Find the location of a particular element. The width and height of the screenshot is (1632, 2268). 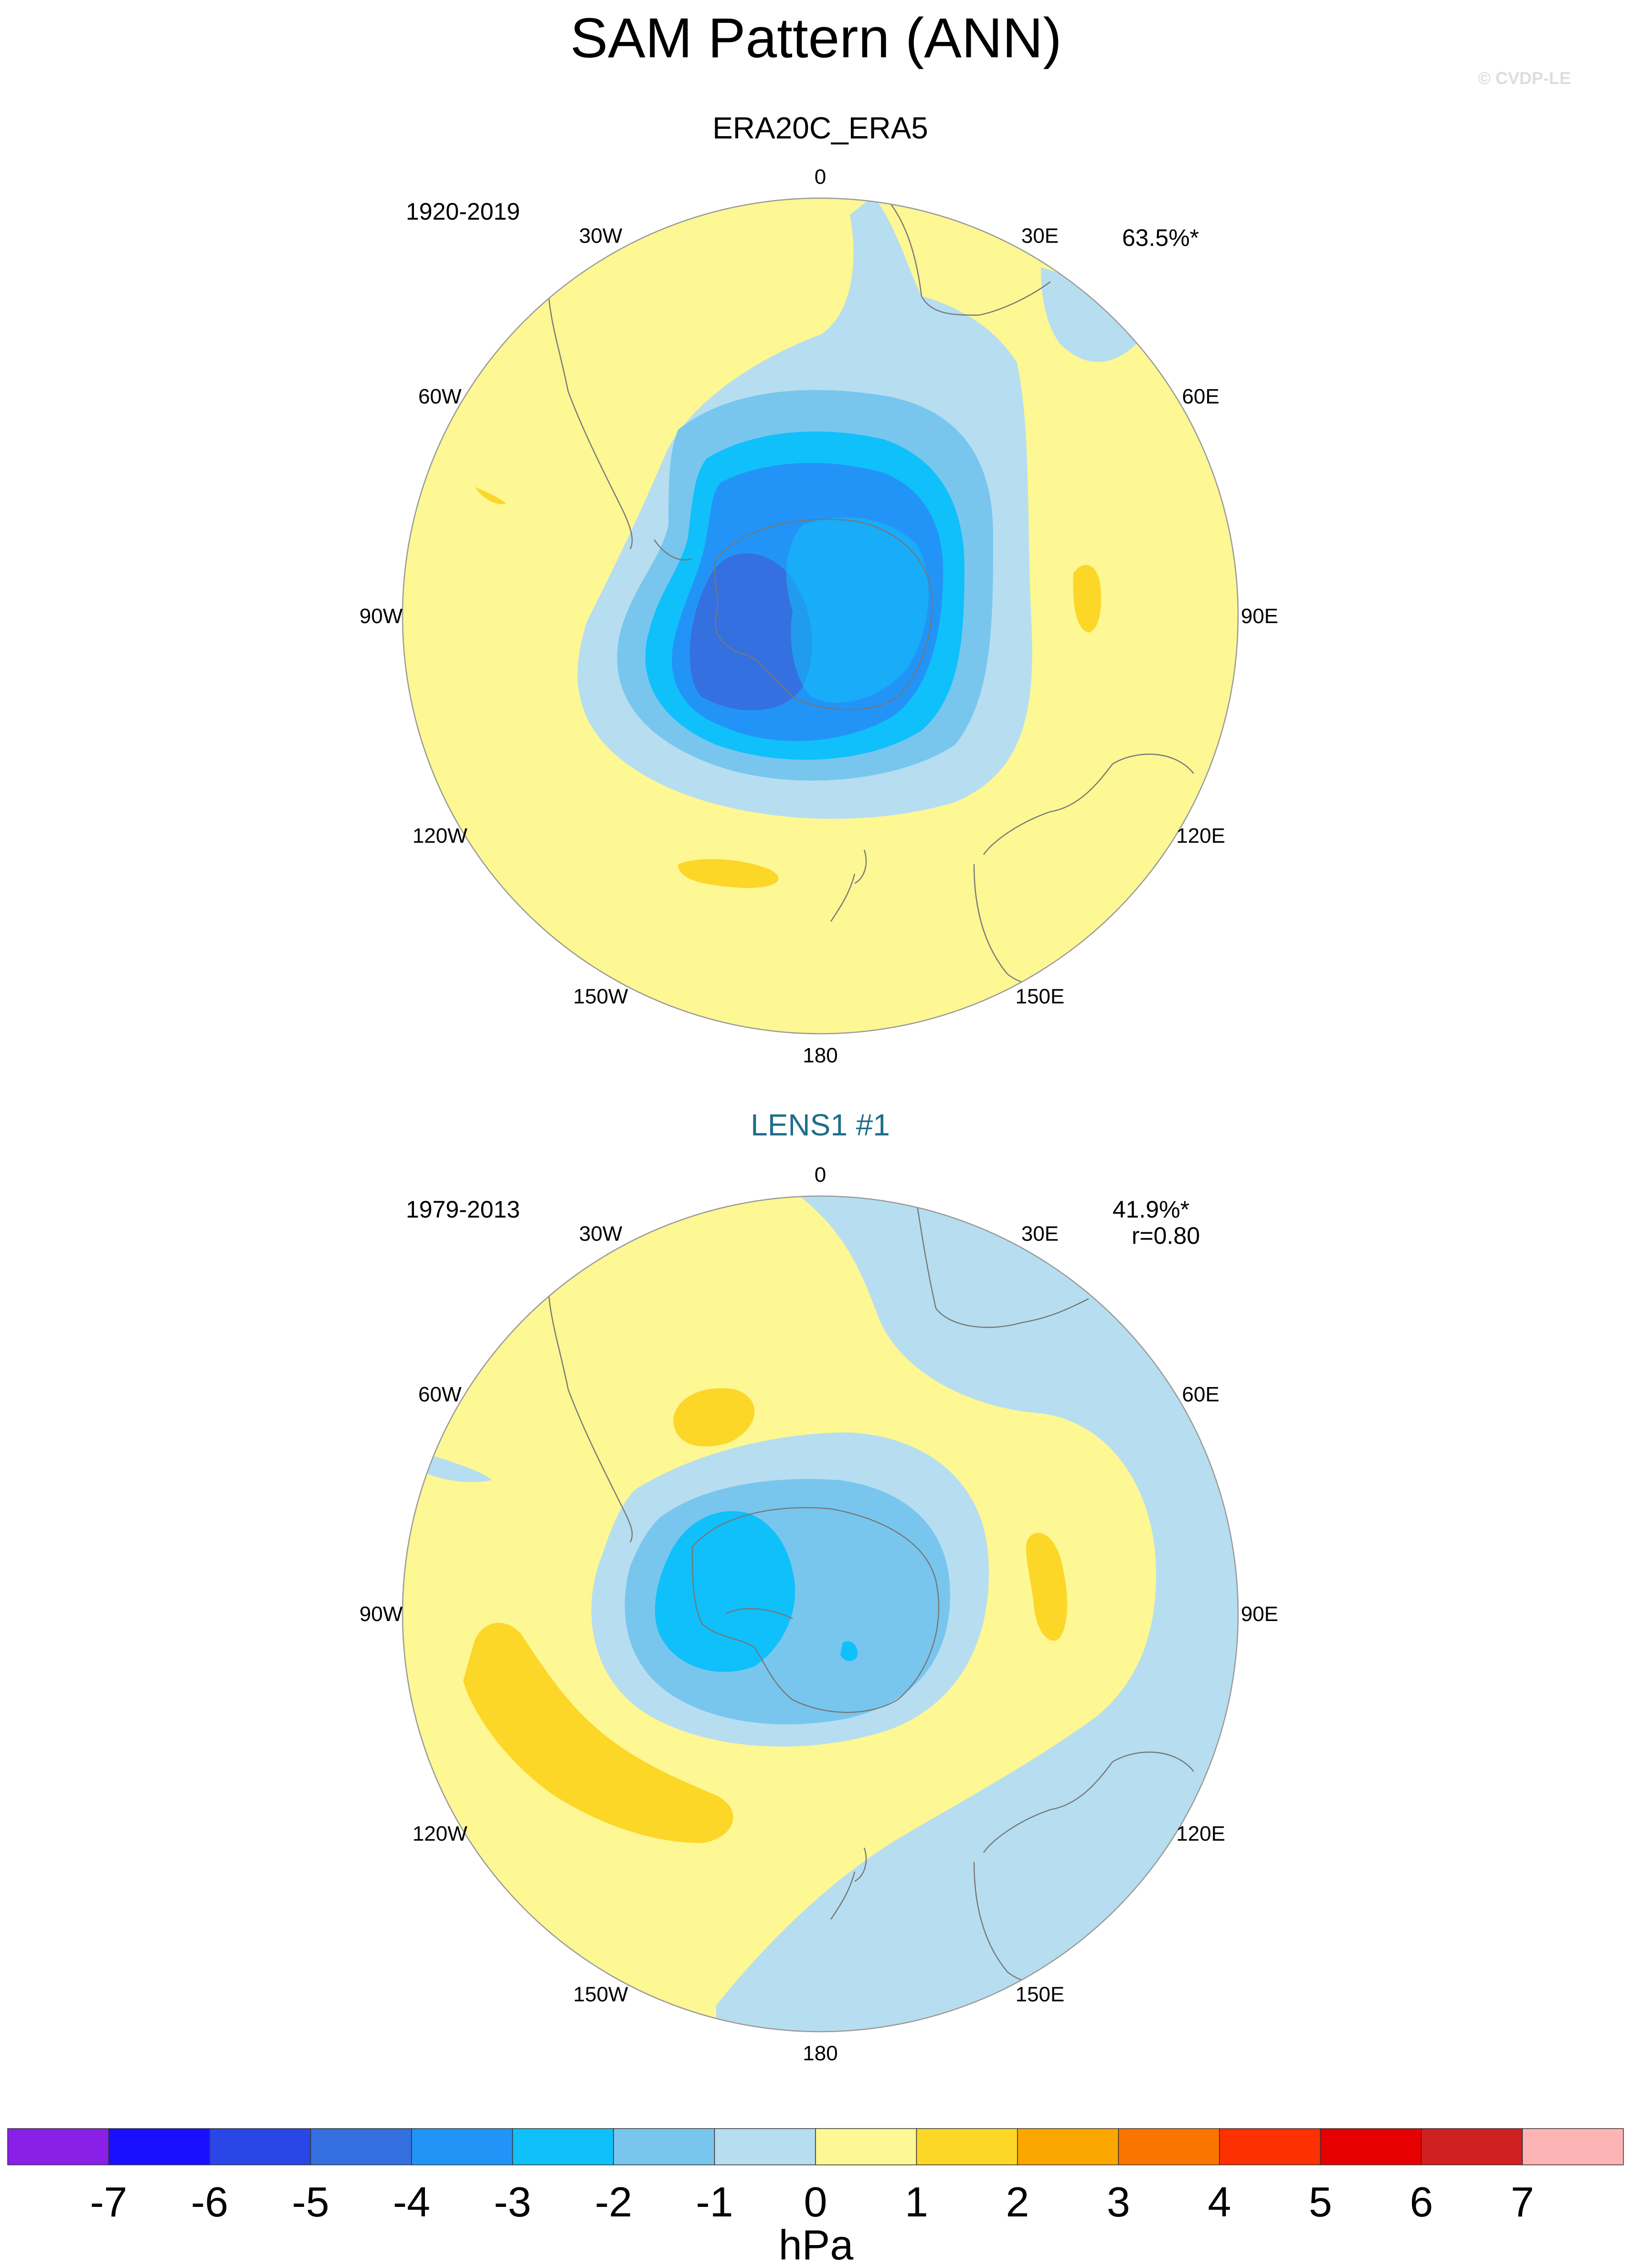

copyright-text: © CVDP-LE is located at coordinates (1524, 78).